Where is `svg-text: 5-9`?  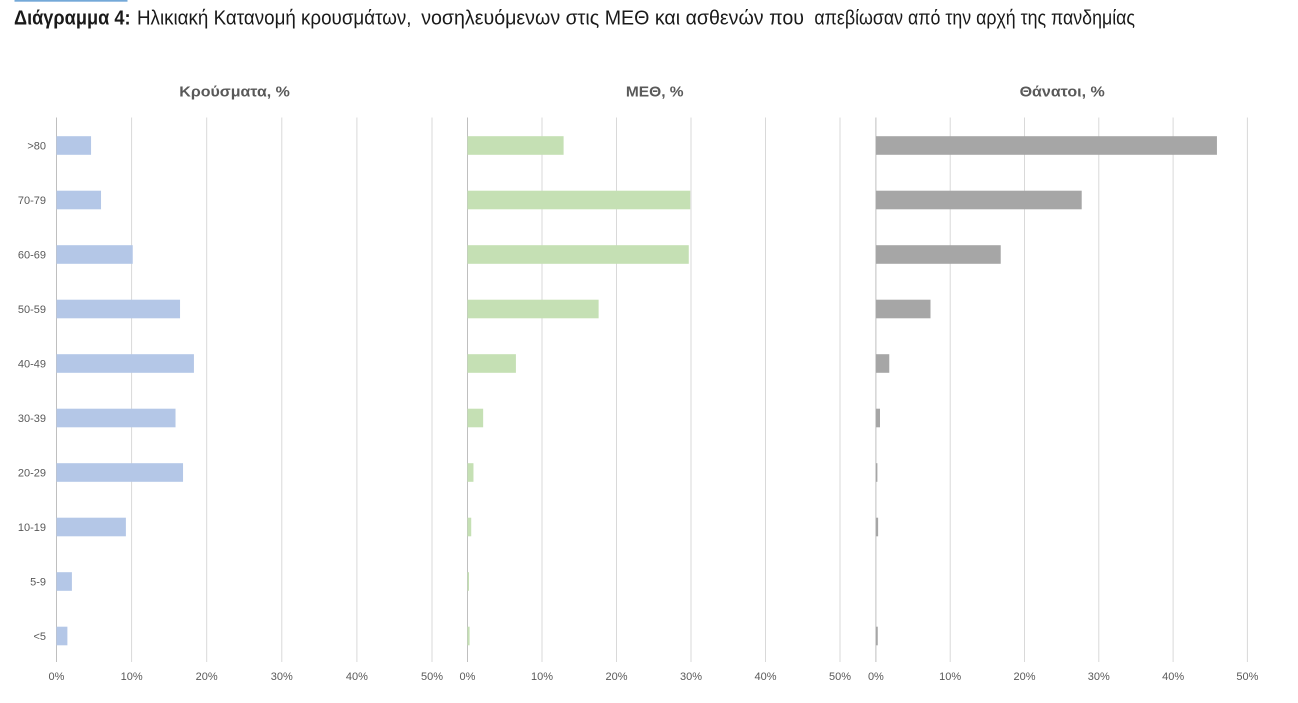
svg-text: 5-9 is located at coordinates (38, 583).